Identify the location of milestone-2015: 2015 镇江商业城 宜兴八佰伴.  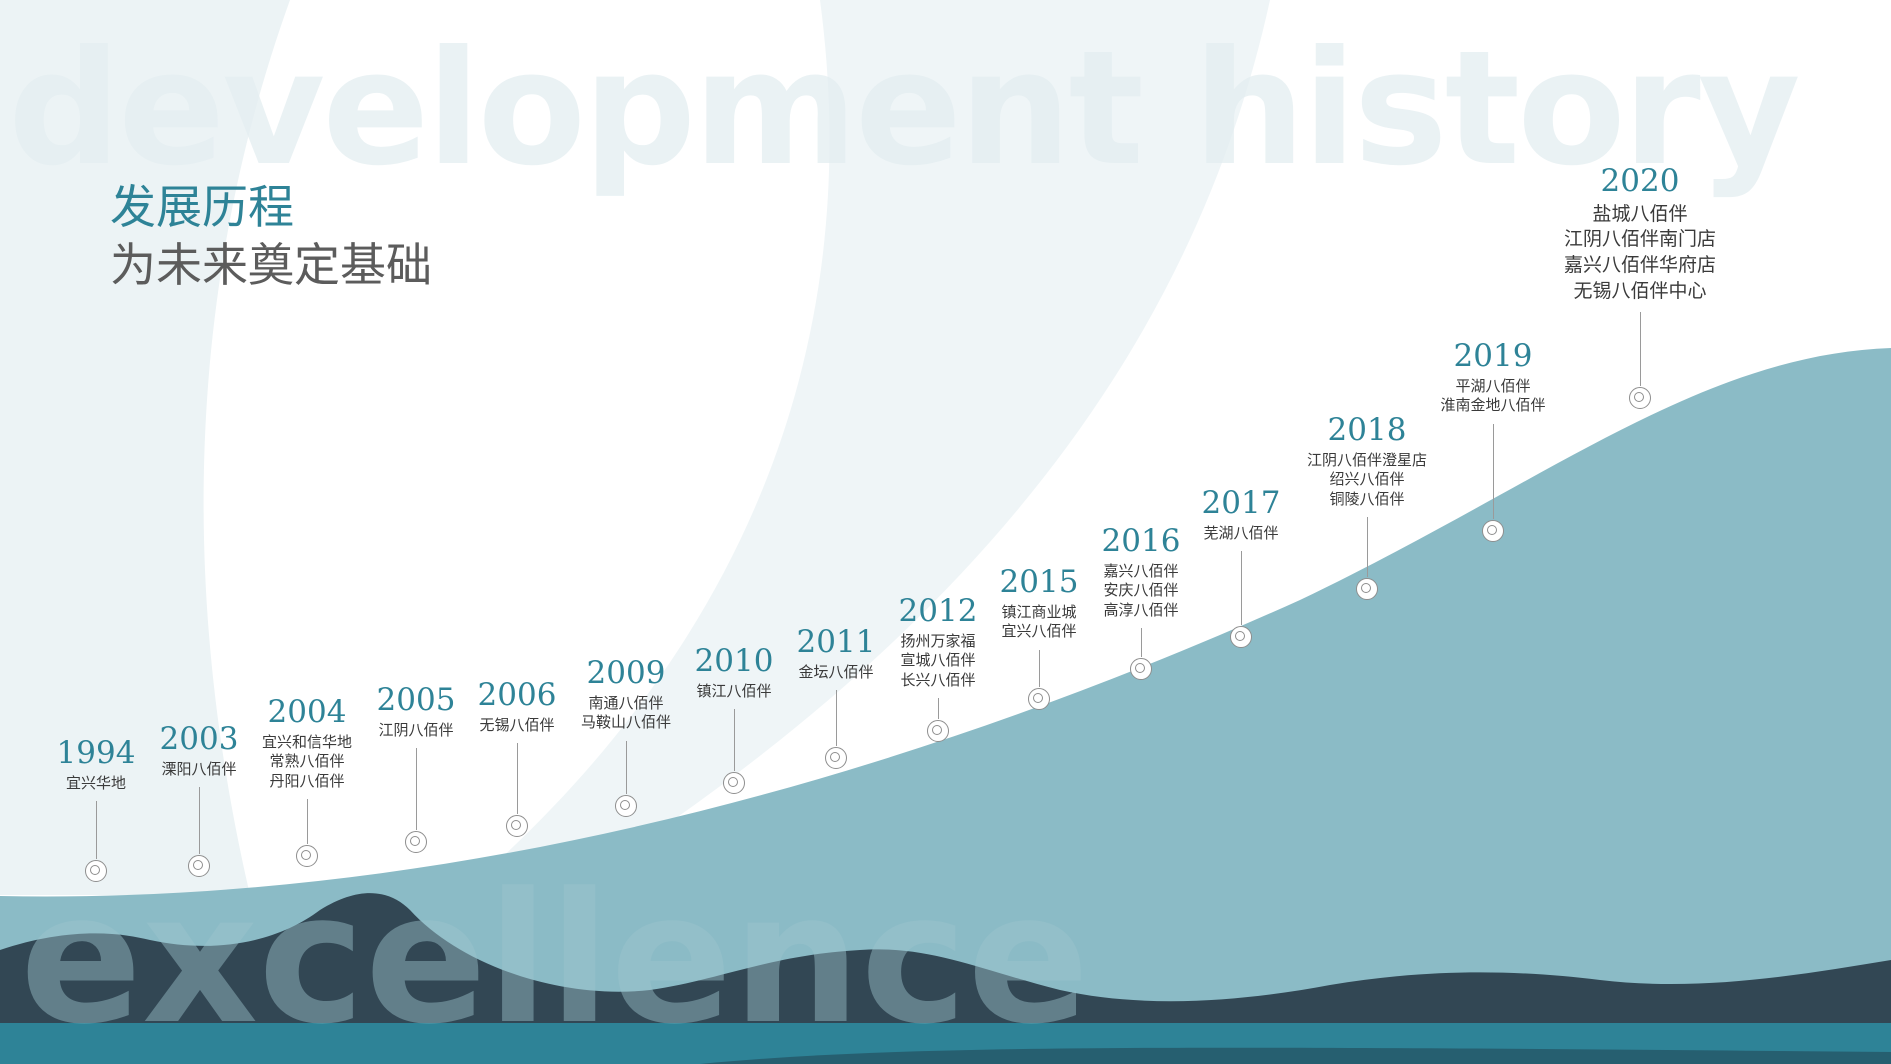
(1039, 603).